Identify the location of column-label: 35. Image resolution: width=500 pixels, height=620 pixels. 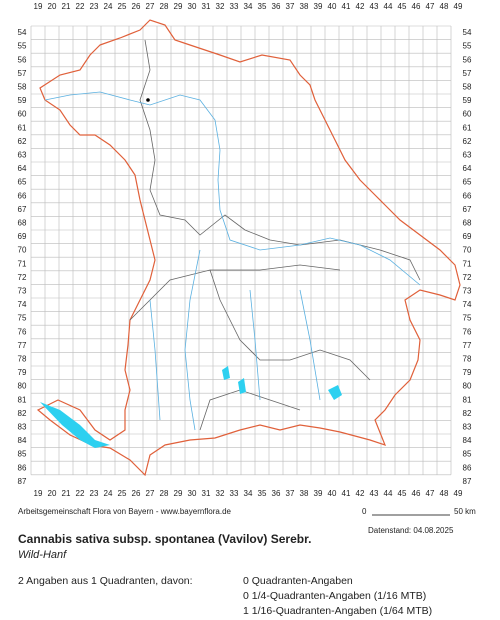
(262, 493).